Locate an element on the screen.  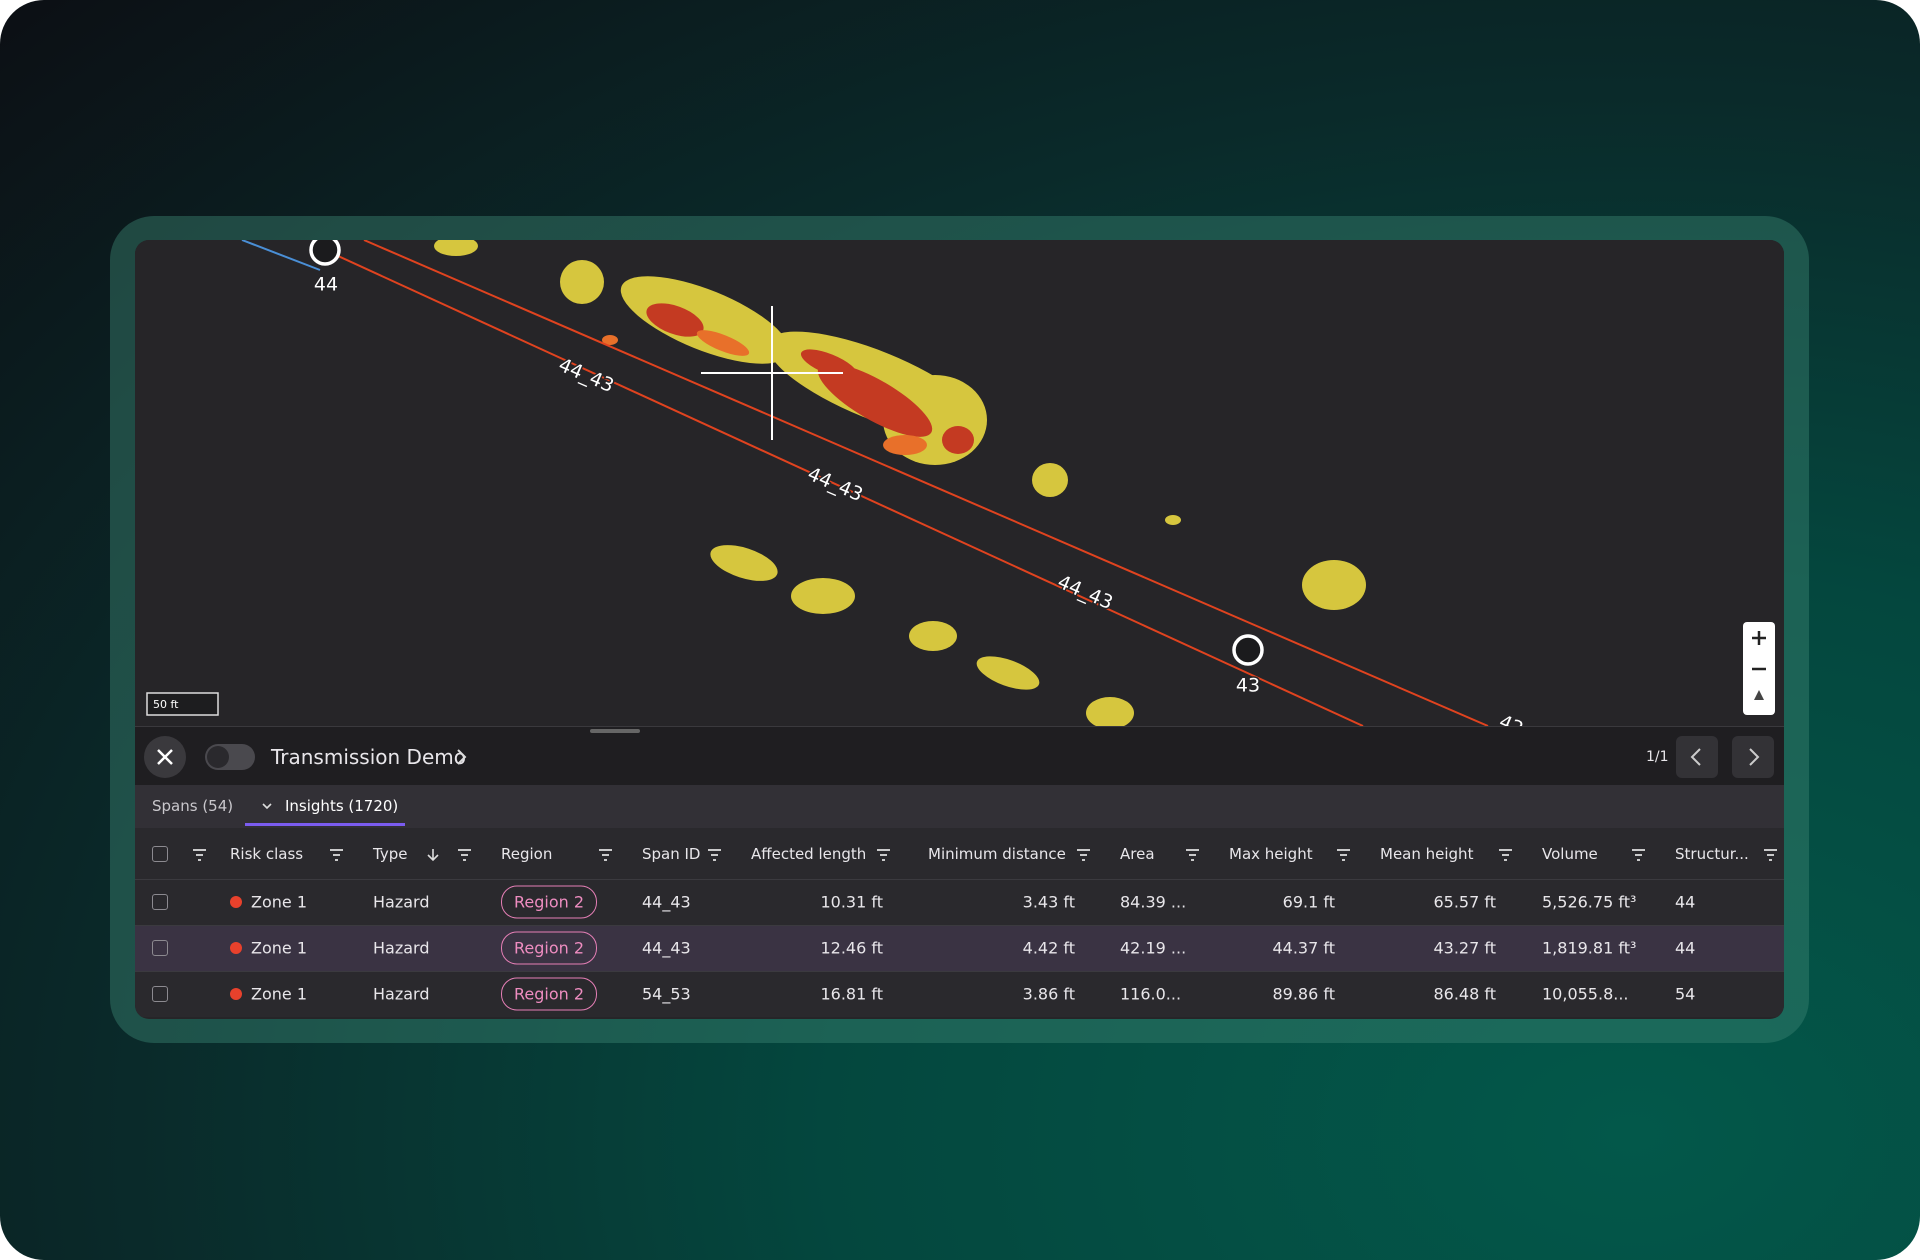
cell: 54_53 is located at coordinates (666, 994).